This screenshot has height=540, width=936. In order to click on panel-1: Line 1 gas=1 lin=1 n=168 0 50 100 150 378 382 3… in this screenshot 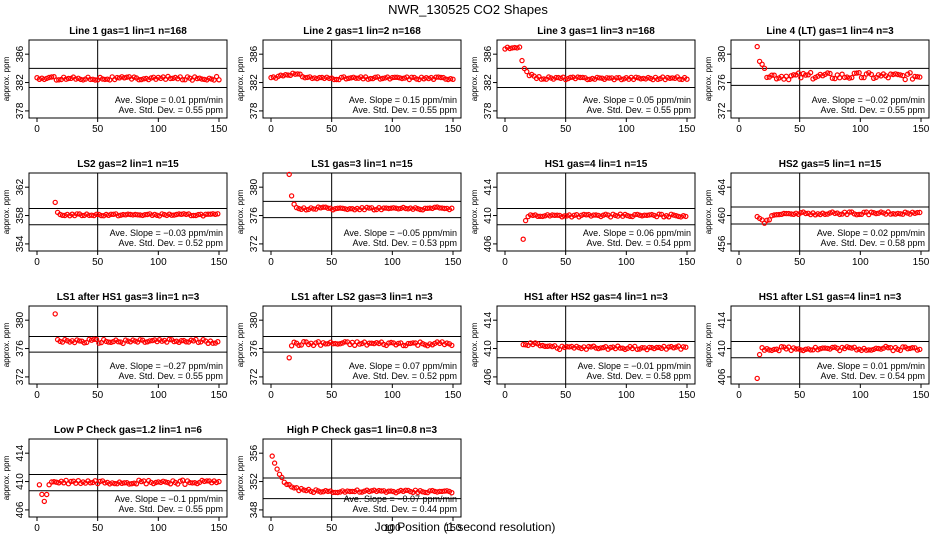, I will do `click(115, 80)`.